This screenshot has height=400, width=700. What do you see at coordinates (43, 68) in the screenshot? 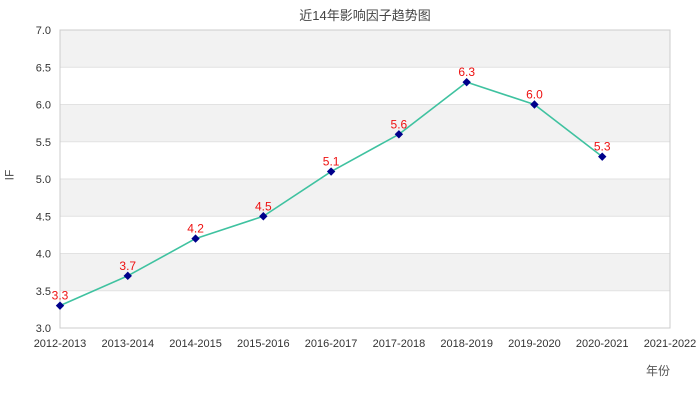
I see `y-tick-label: 6.5` at bounding box center [43, 68].